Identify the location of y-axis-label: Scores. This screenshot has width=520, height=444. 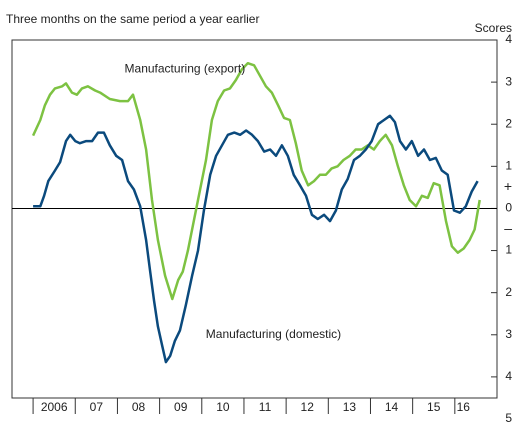
(493, 28).